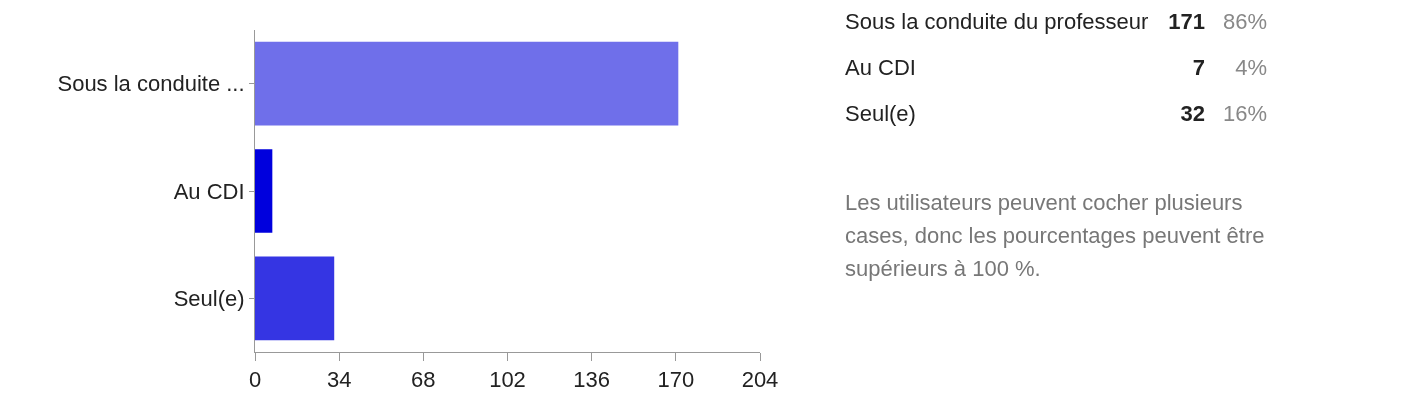 Image resolution: width=1414 pixels, height=410 pixels. What do you see at coordinates (1245, 114) in the screenshot?
I see `text: 16%` at bounding box center [1245, 114].